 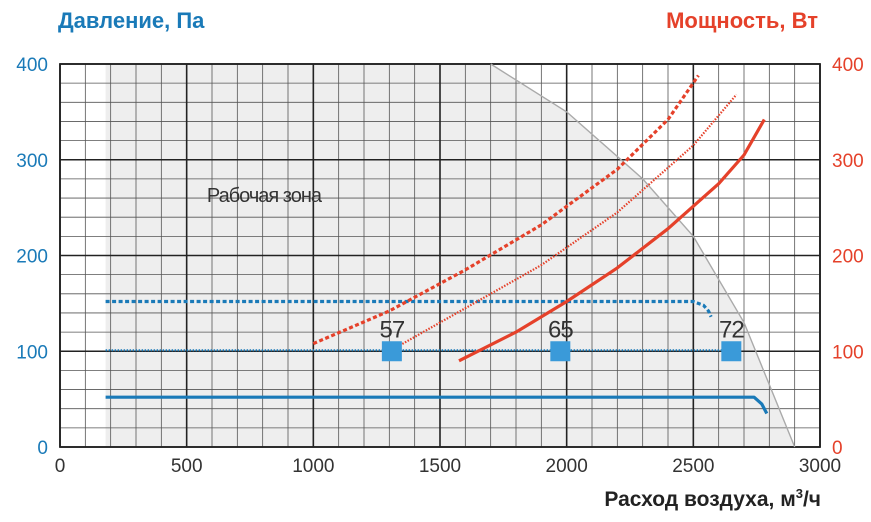 I want to click on operating-point-label: 72, so click(x=731, y=329).